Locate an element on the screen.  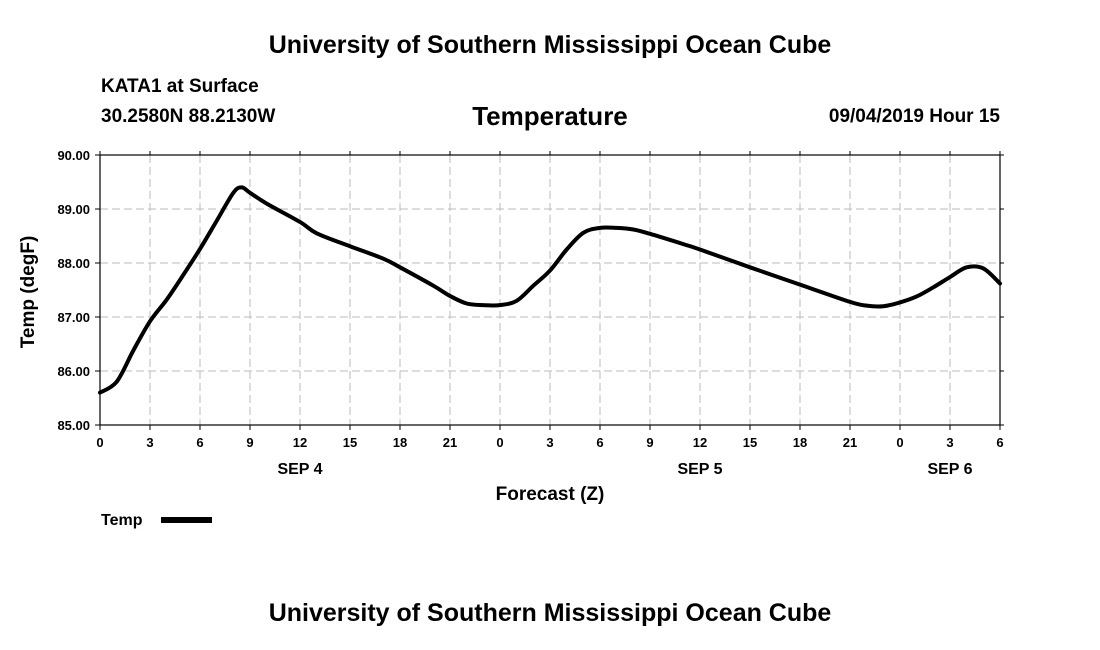
day-label: SEP 5 is located at coordinates (699, 469).